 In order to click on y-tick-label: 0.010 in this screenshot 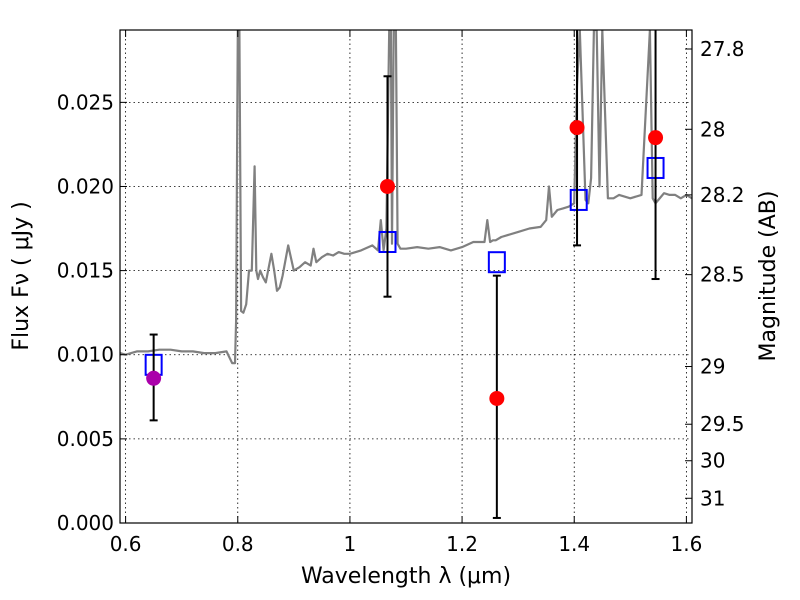, I will do `click(85, 355)`.